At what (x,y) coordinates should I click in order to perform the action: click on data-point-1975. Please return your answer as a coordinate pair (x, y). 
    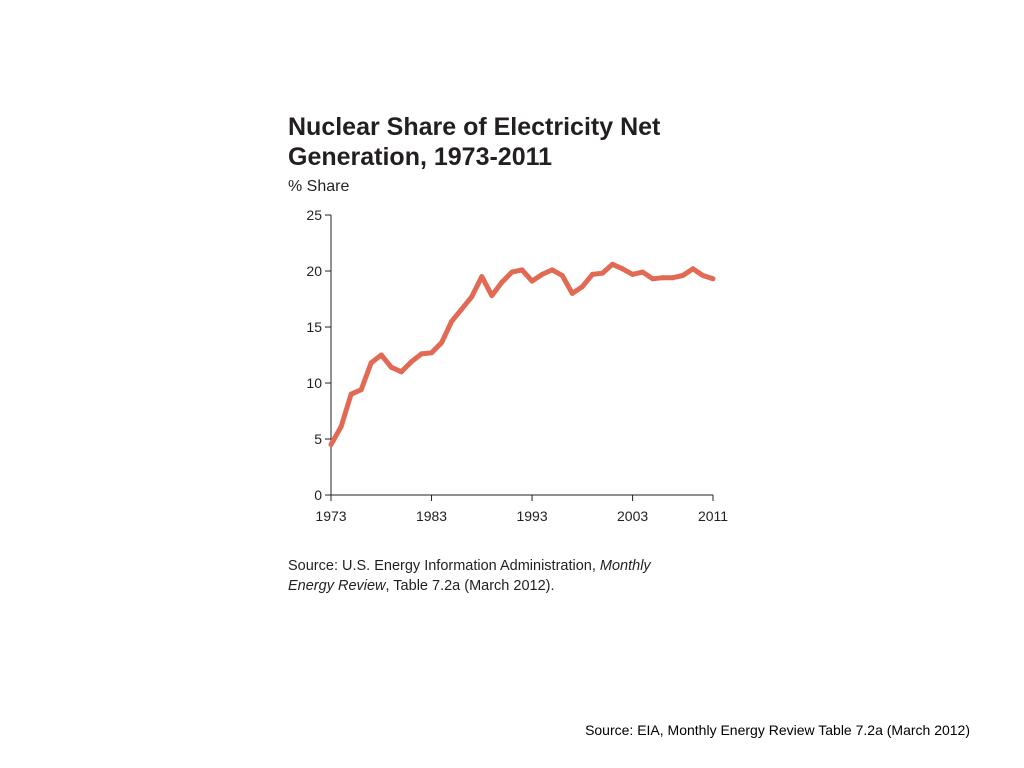
    Looking at the image, I should click on (351, 394).